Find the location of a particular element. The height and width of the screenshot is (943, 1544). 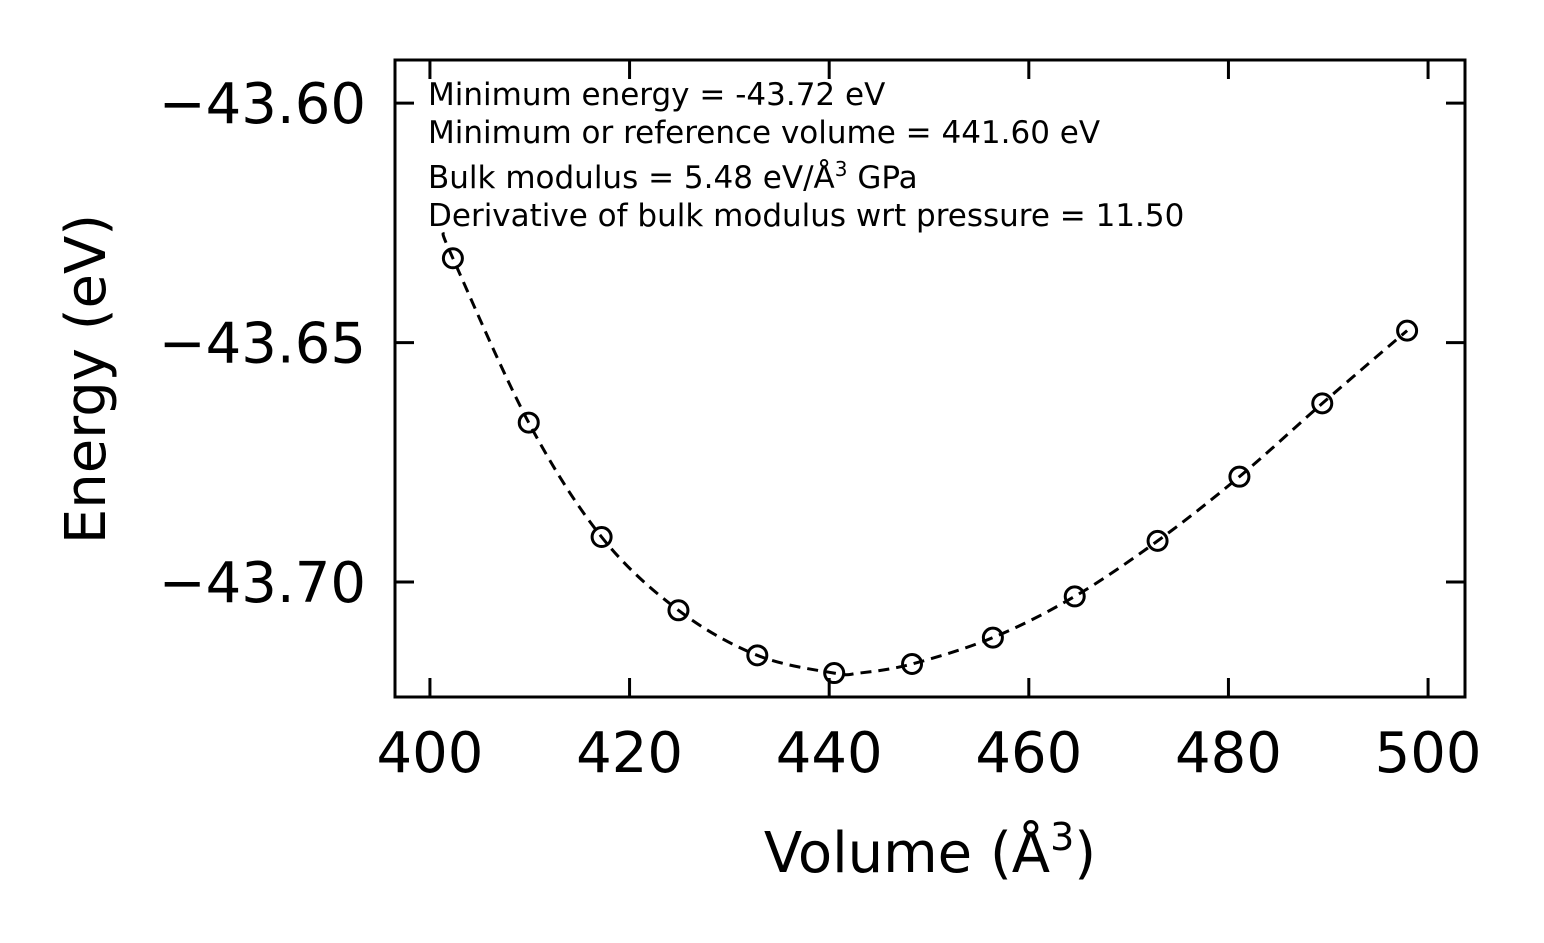

x-tick-label: 460 is located at coordinates (1028, 753).